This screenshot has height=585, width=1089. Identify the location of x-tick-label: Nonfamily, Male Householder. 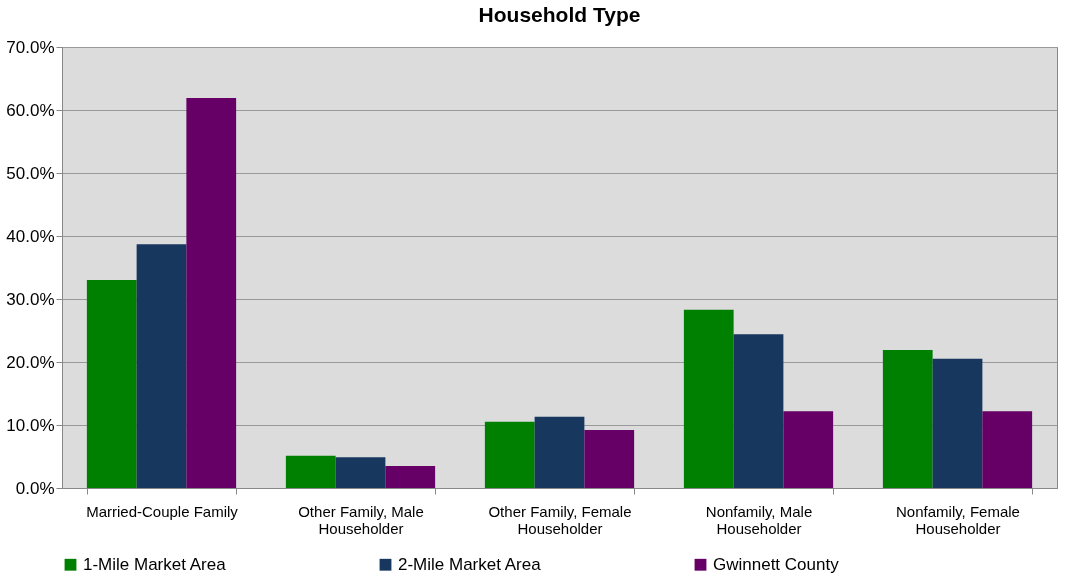
(759, 519).